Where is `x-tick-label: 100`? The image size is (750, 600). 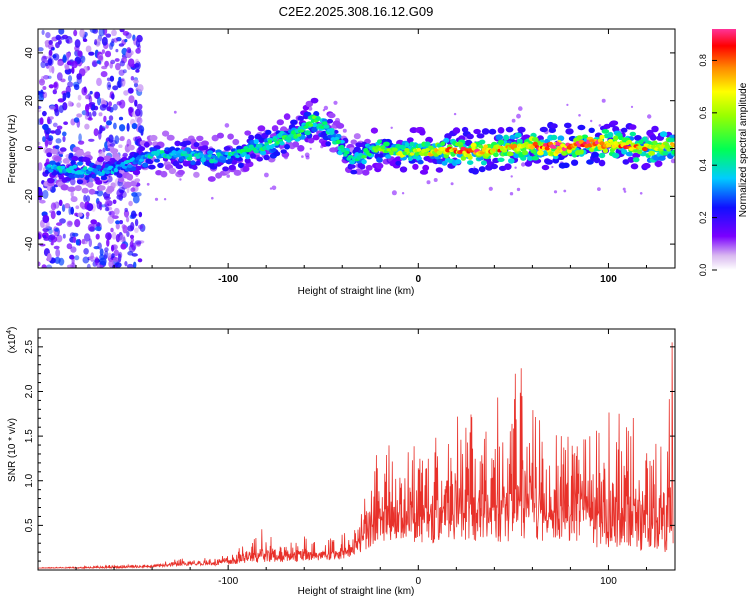
x-tick-label: 100 is located at coordinates (608, 581).